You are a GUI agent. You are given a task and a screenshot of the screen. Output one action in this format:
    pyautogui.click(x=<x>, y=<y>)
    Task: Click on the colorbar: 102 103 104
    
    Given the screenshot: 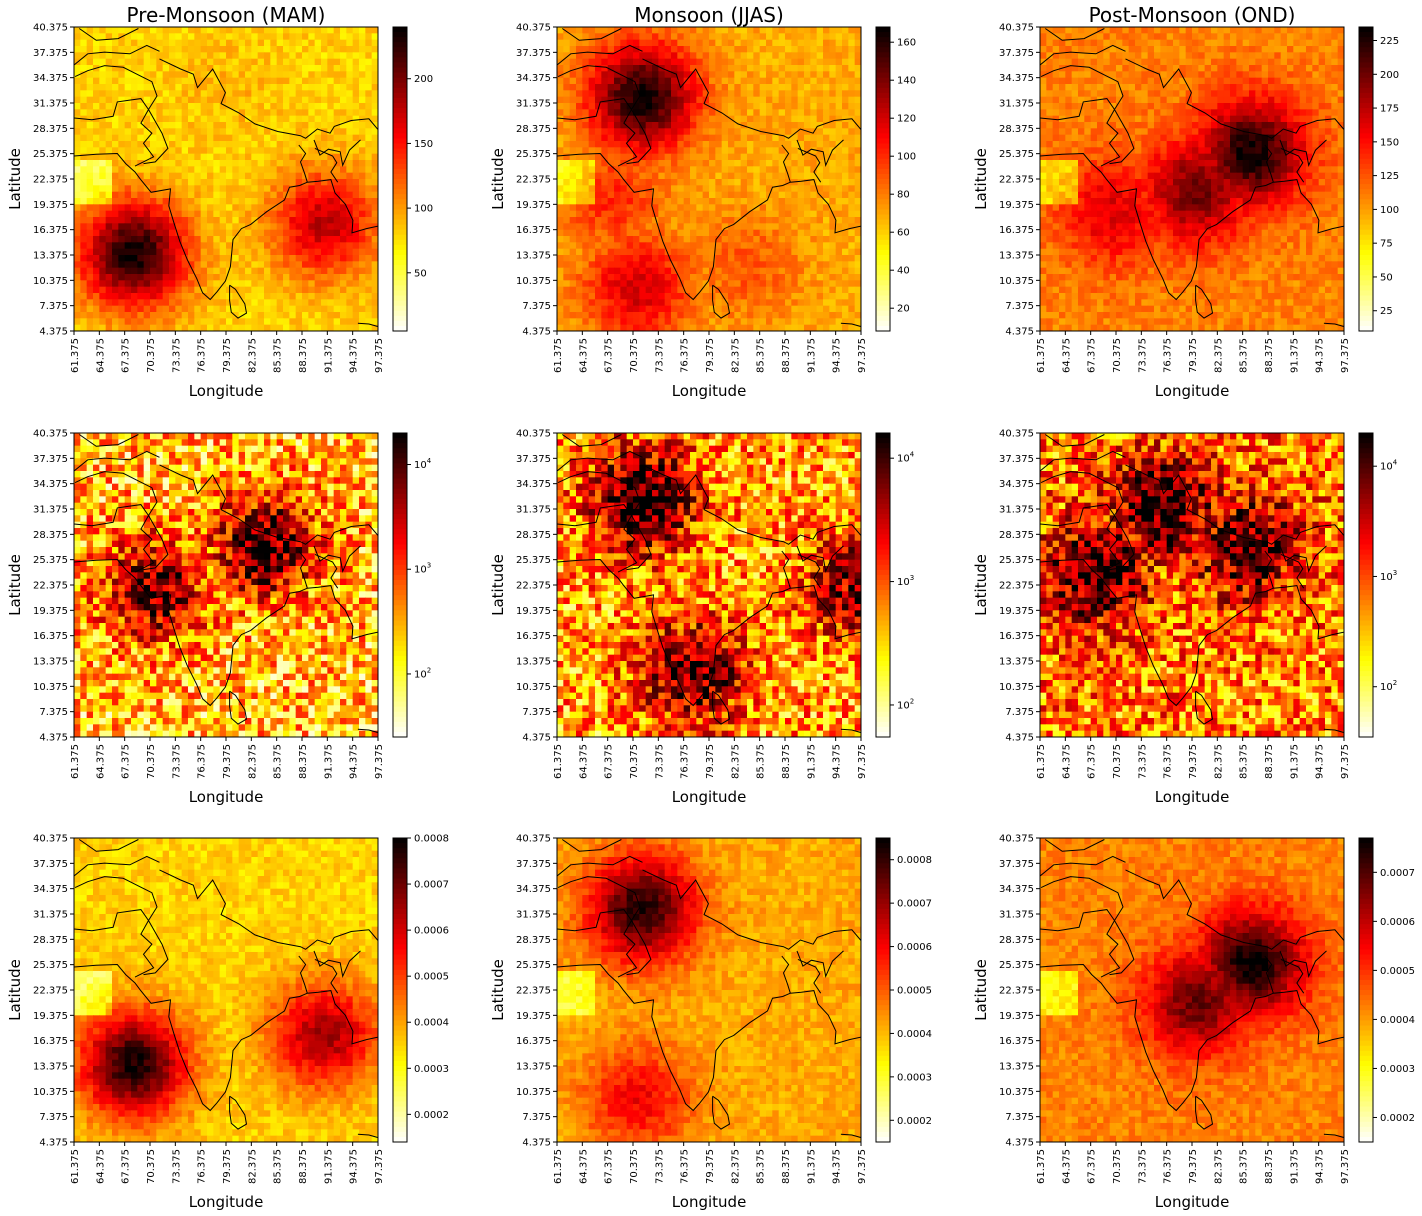 What is the action you would take?
    pyautogui.click(x=895, y=585)
    